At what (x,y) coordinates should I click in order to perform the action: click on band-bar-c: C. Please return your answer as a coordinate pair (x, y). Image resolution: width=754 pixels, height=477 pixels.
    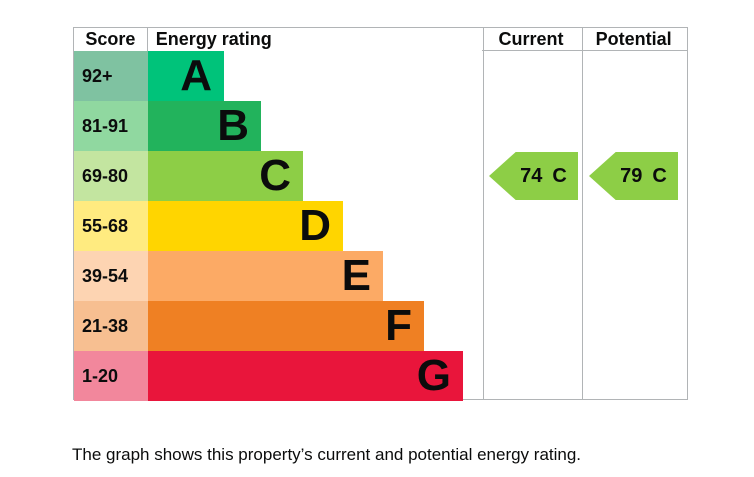
    Looking at the image, I should click on (225, 176).